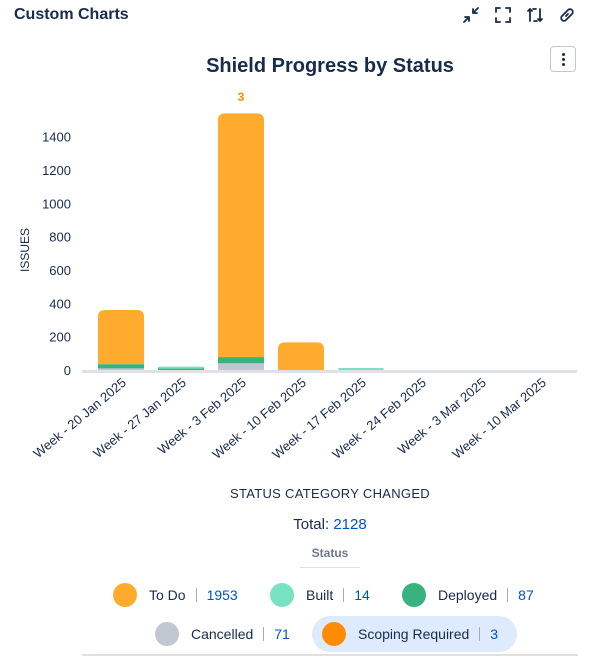  I want to click on total-value: 2128, so click(350, 524).